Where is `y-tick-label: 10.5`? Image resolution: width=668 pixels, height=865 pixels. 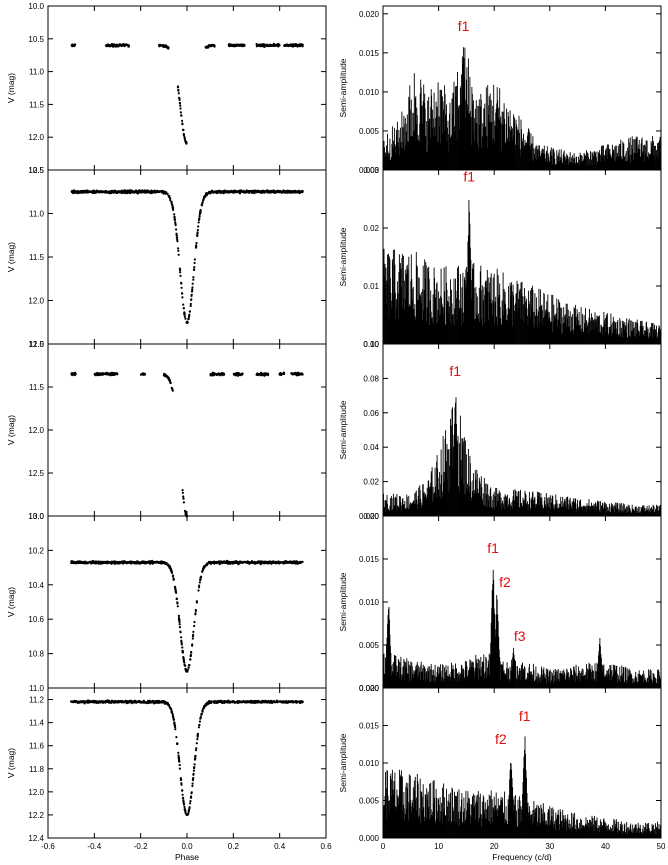
y-tick-label: 10.5 is located at coordinates (36, 39).